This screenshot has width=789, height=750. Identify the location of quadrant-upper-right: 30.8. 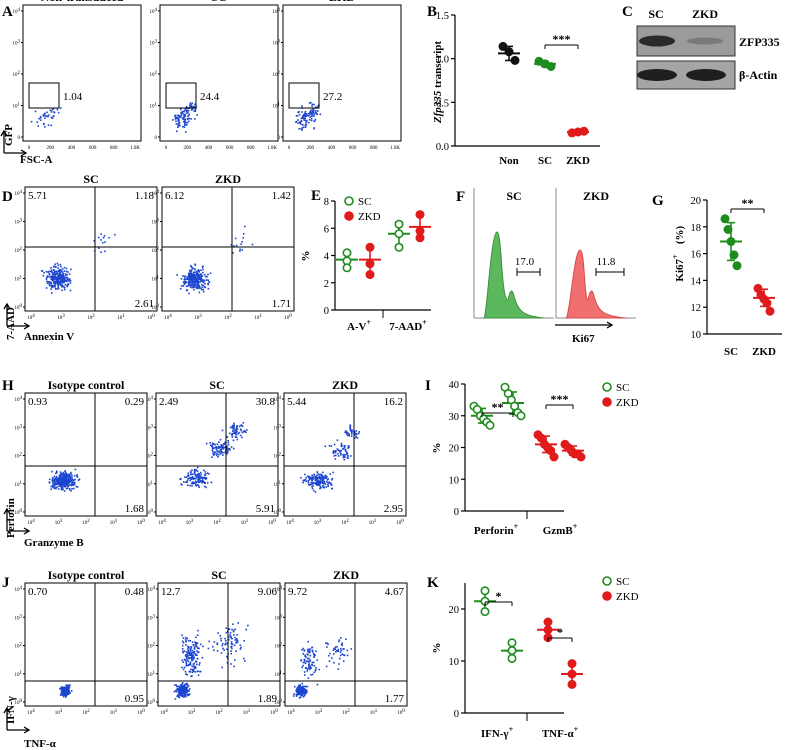
(266, 402).